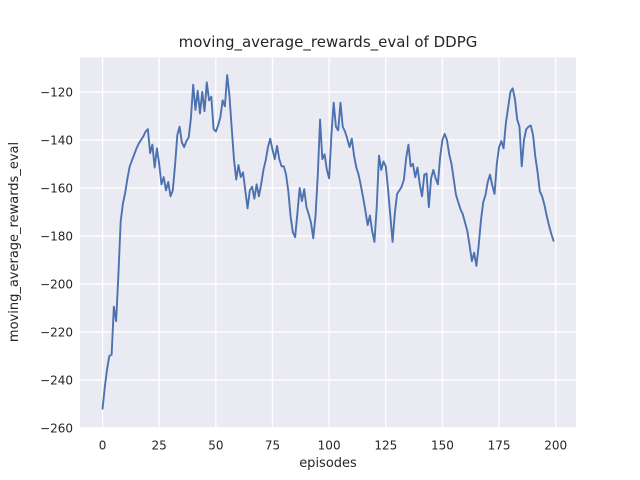 The image size is (640, 480). Describe the element at coordinates (272, 446) in the screenshot. I see `x-tick-label: 75` at that location.